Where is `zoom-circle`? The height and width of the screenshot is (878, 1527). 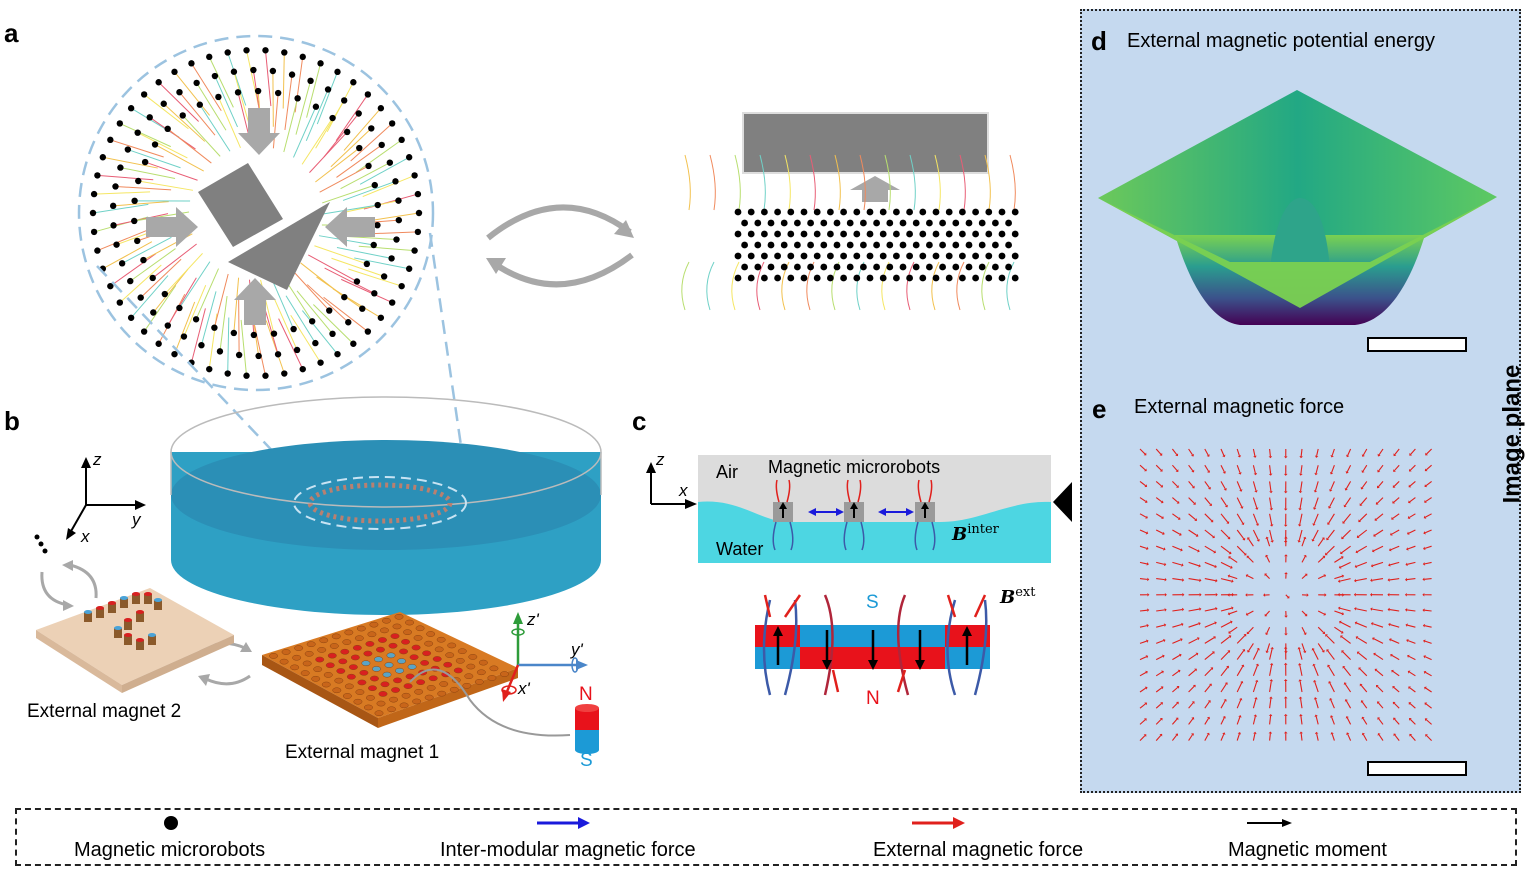
zoom-circle is located at coordinates (256, 213).